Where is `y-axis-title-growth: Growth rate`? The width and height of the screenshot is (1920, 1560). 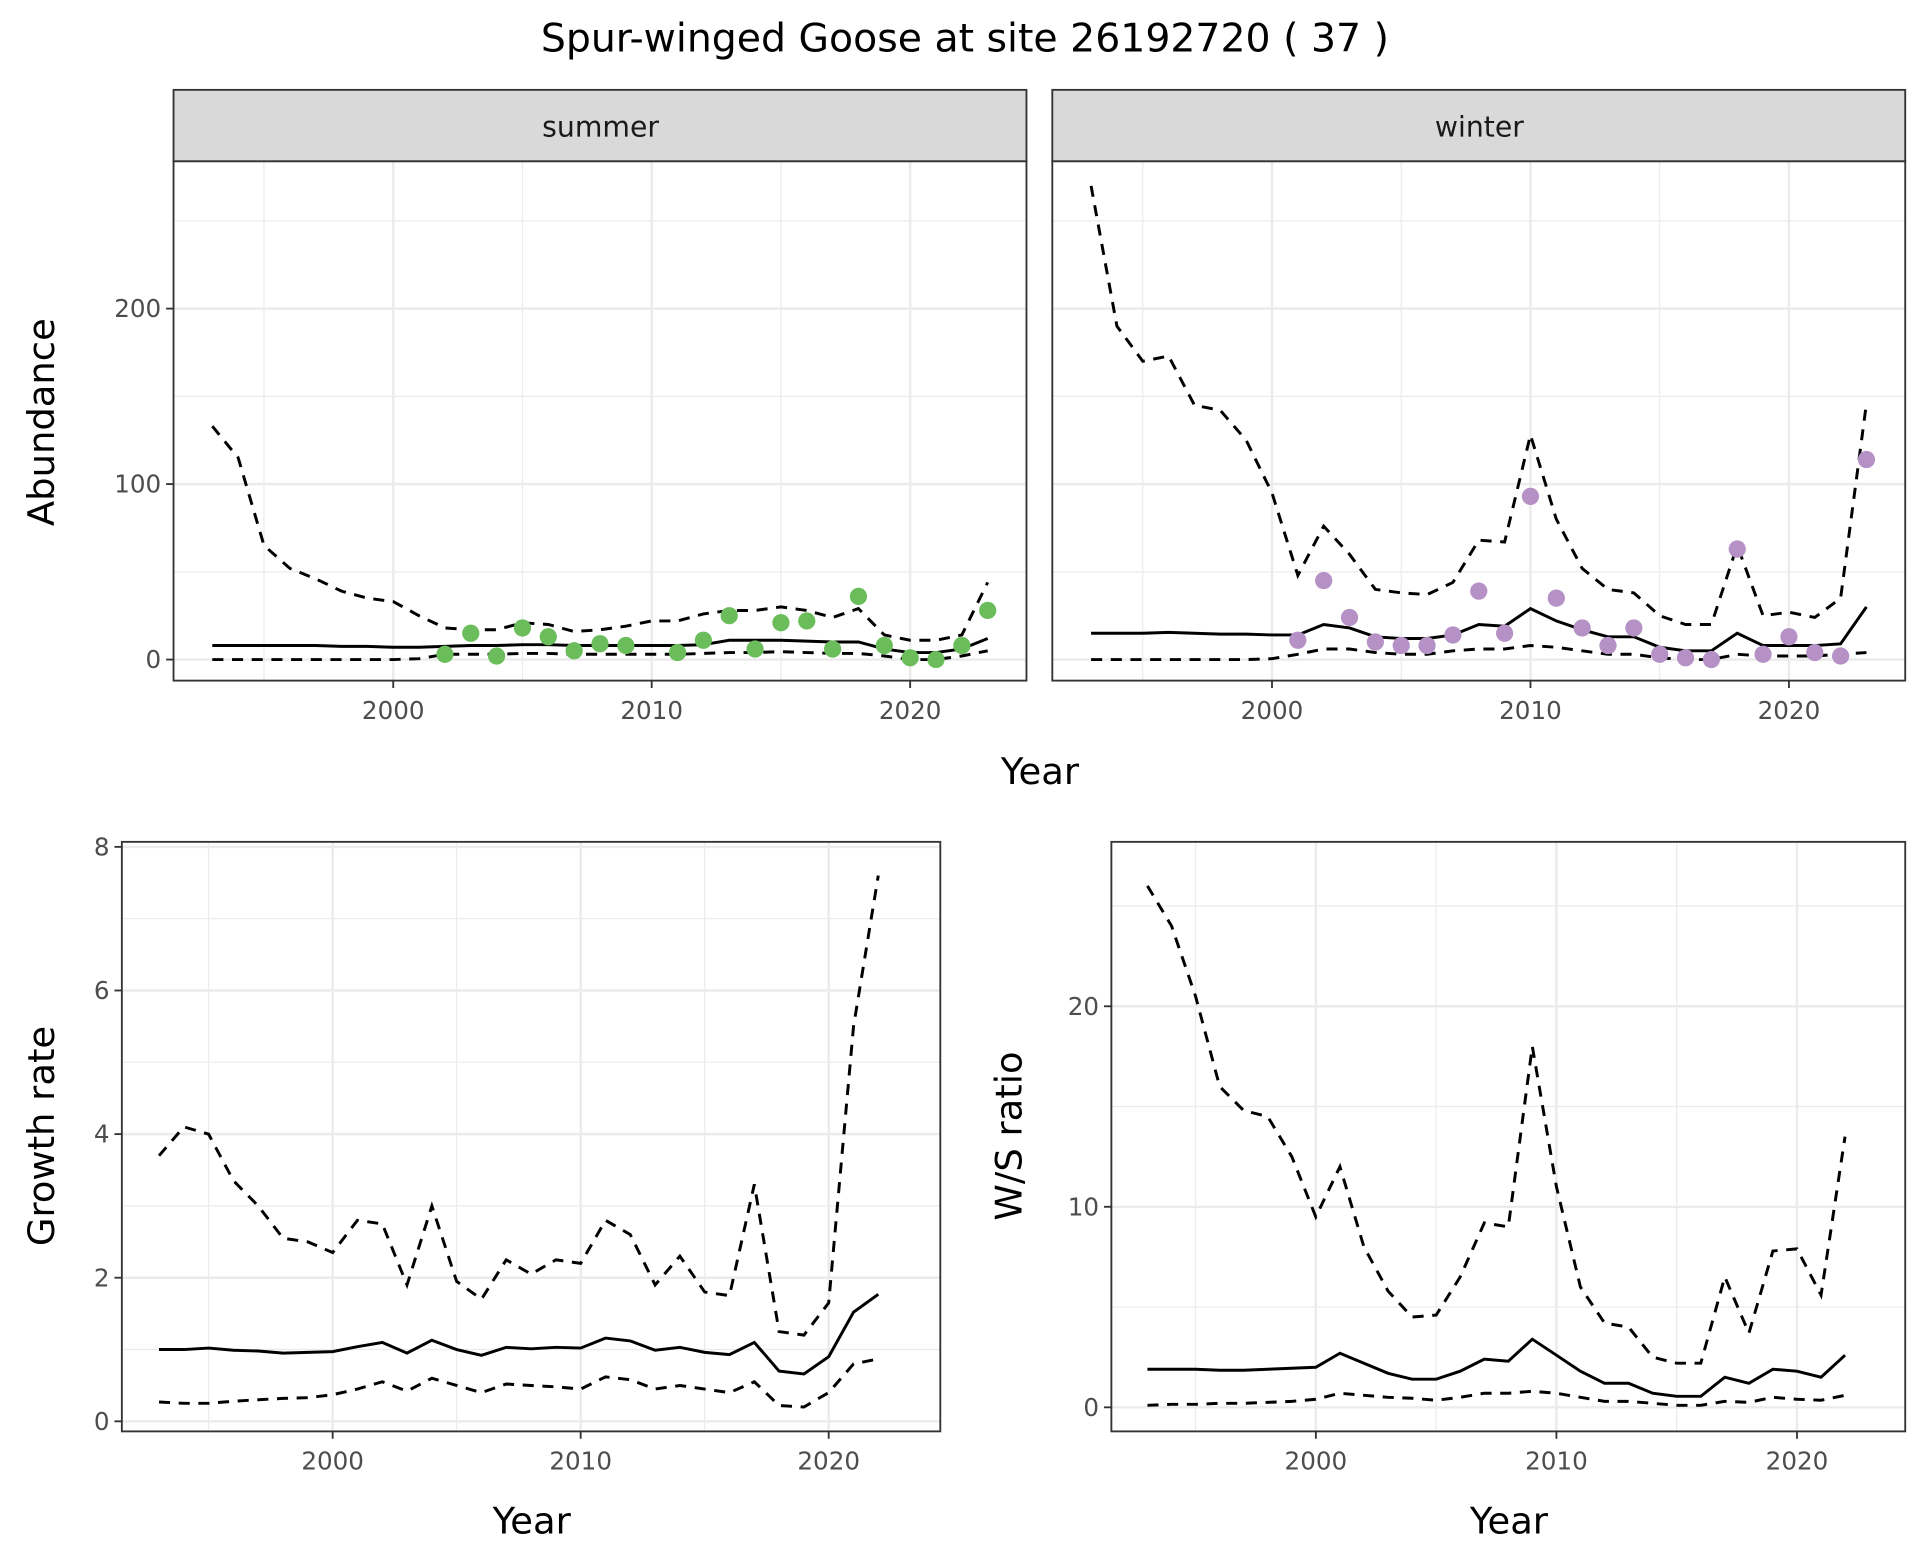 y-axis-title-growth: Growth rate is located at coordinates (41, 1136).